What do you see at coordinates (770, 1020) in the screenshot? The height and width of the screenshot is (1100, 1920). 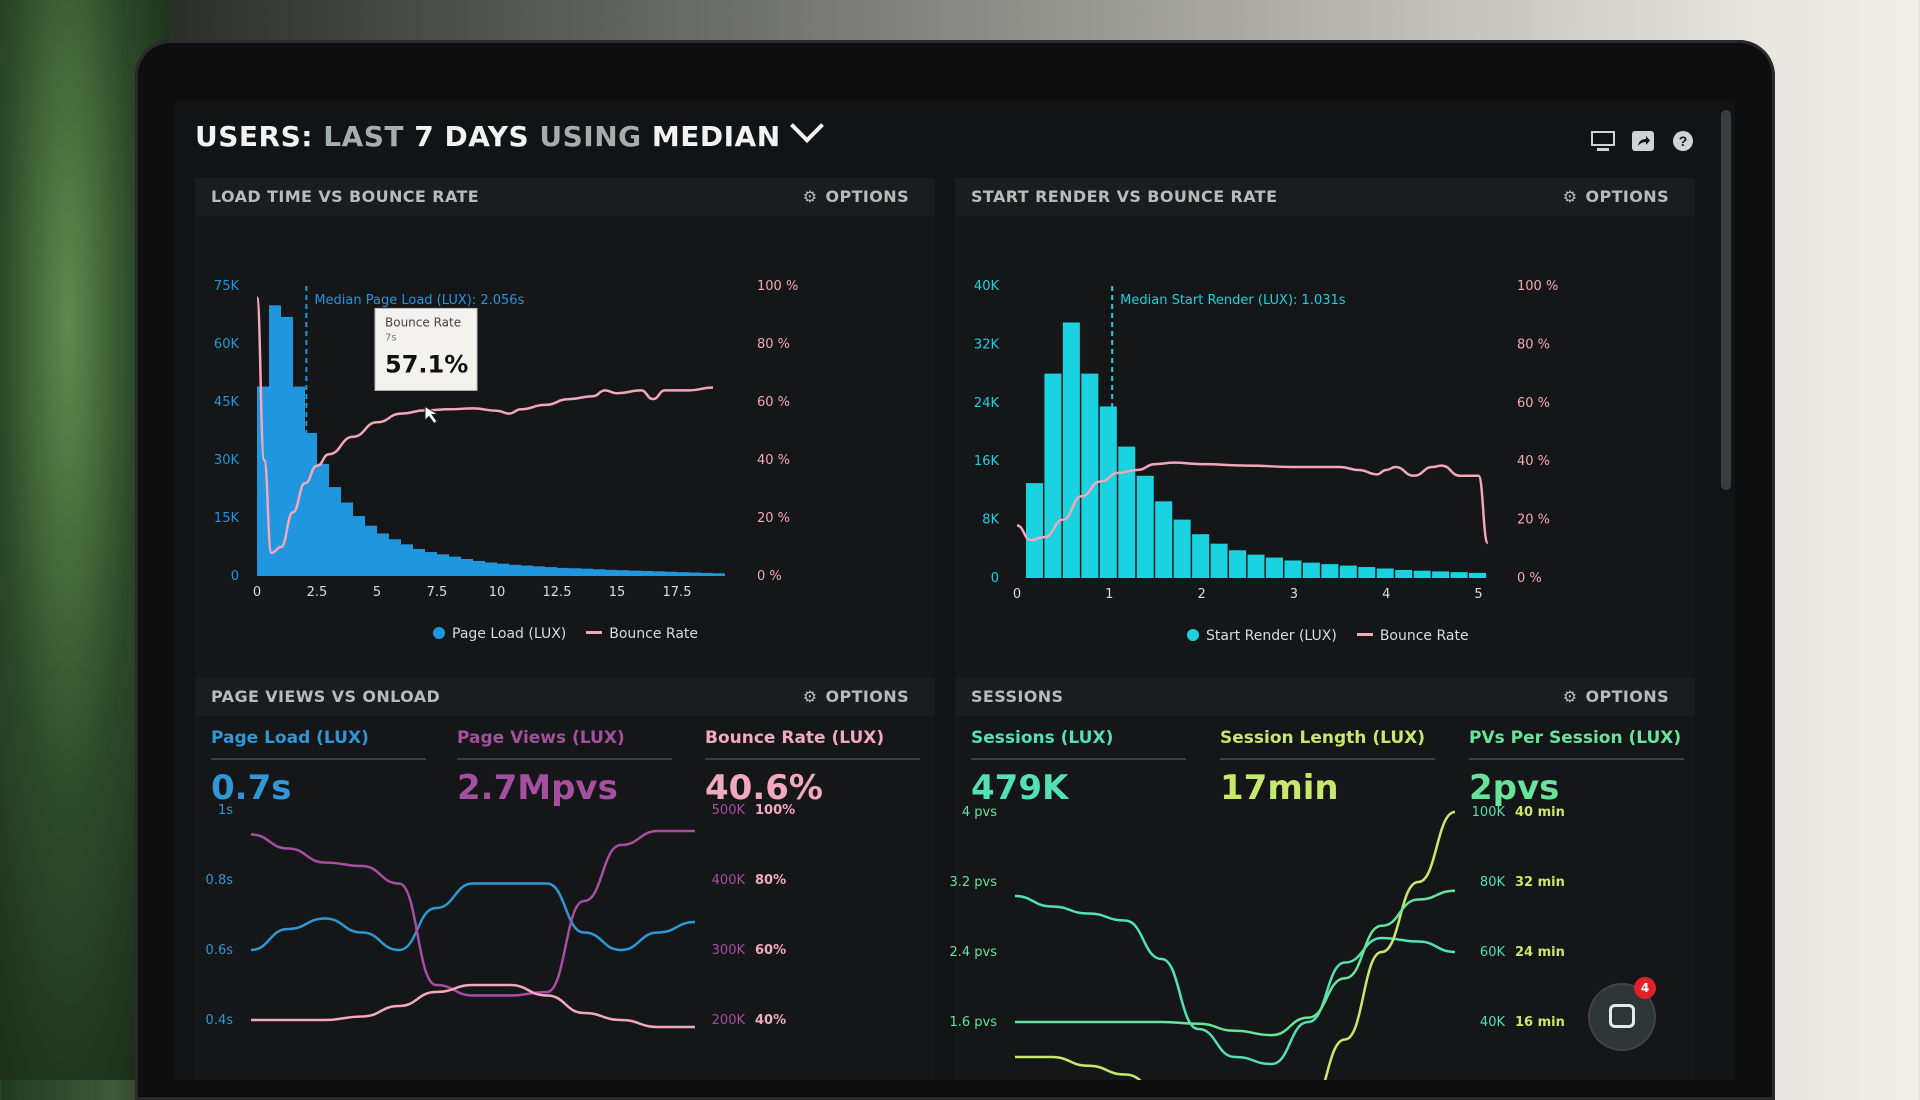 I see `y-right-tick-label: 40%` at bounding box center [770, 1020].